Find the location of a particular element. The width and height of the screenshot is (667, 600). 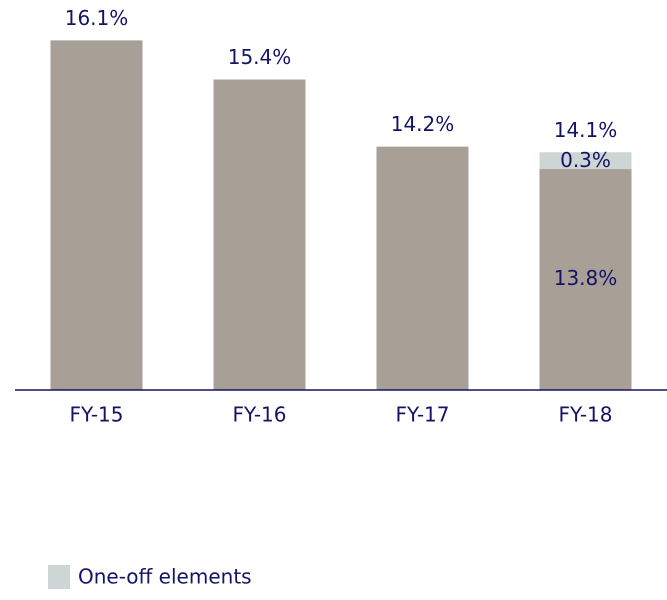

total-label: 14.2% is located at coordinates (423, 124).